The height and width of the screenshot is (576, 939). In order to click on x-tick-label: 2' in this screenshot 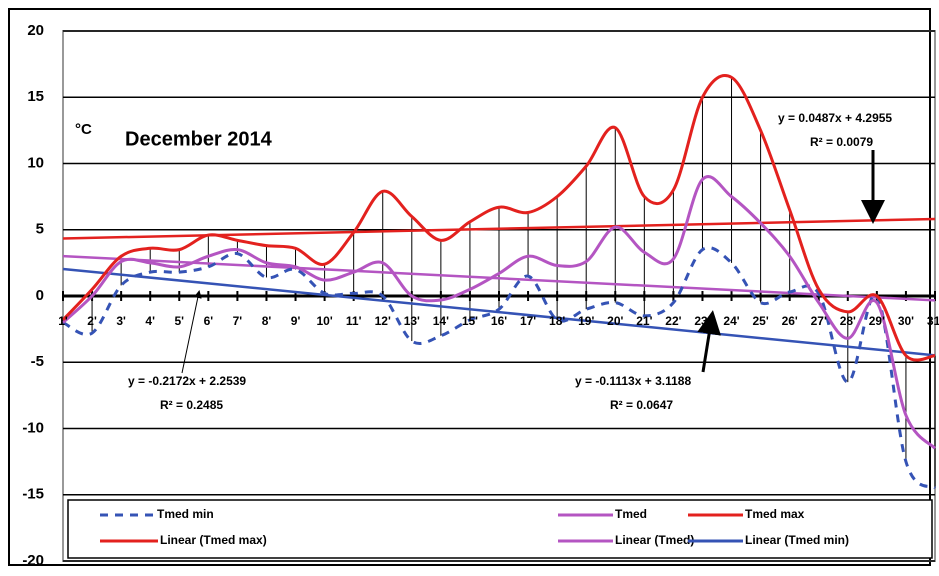, I will do `click(92, 321)`.